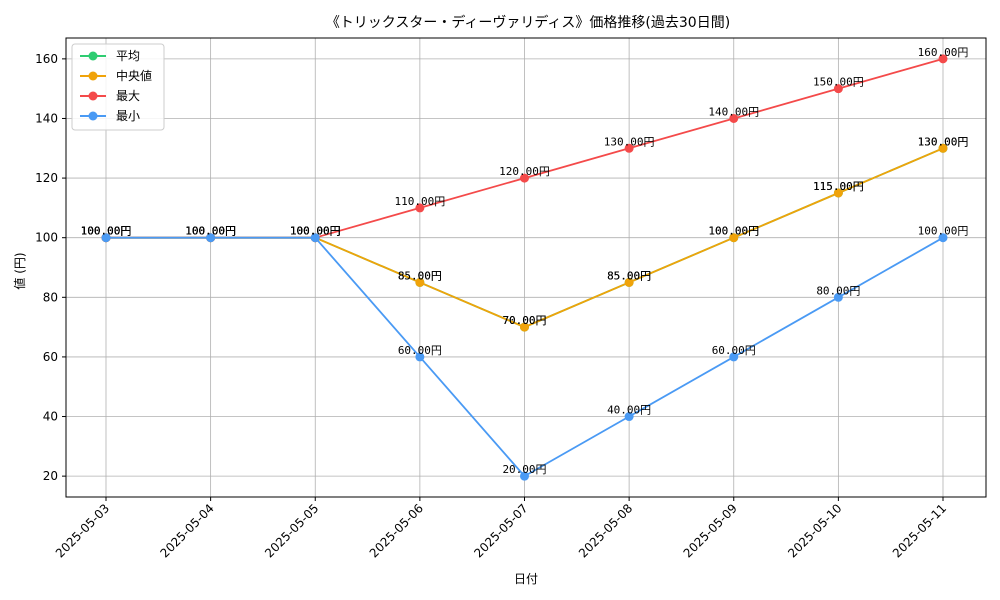 The height and width of the screenshot is (600, 1000). Describe the element at coordinates (733, 111) in the screenshot. I see `data-label: 140.00円` at that location.